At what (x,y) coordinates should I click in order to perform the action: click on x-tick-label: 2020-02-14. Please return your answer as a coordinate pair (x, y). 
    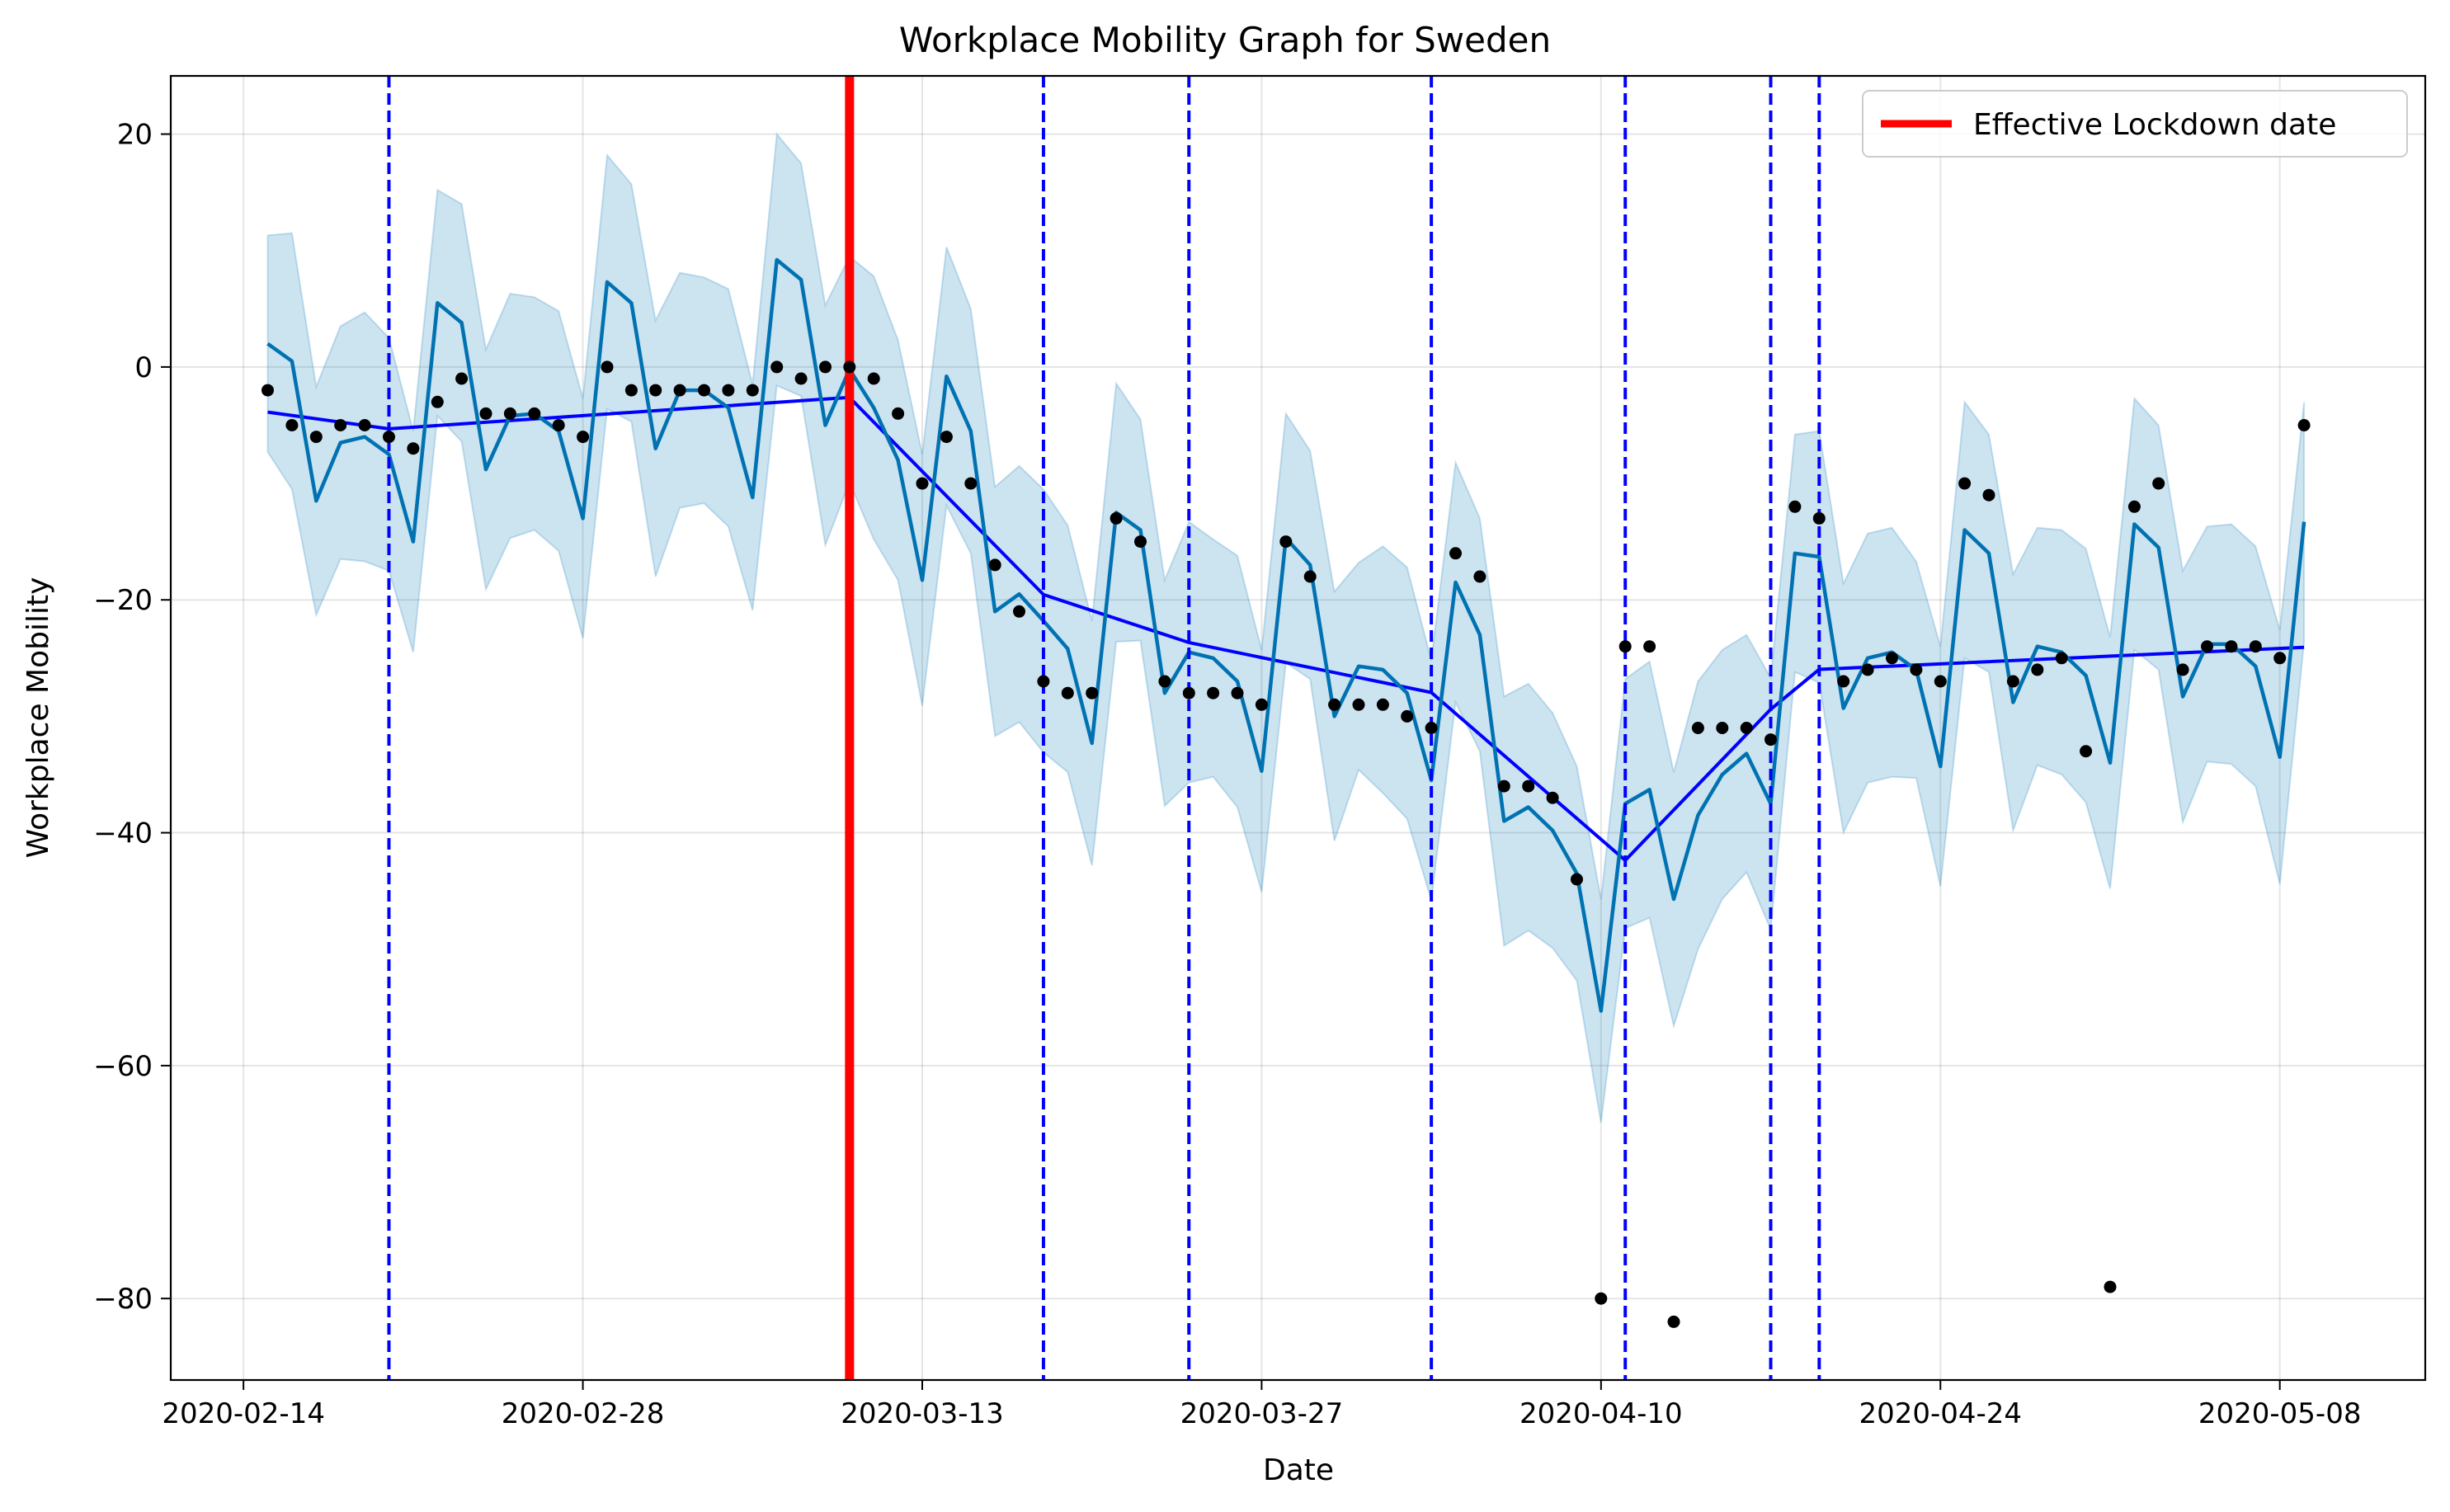
    Looking at the image, I should click on (243, 1413).